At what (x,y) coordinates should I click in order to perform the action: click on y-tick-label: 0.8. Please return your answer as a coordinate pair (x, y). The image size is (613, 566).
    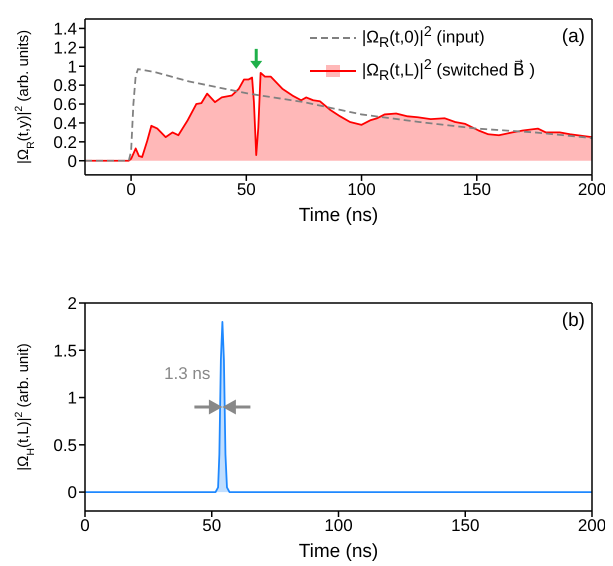
    Looking at the image, I should click on (65, 86).